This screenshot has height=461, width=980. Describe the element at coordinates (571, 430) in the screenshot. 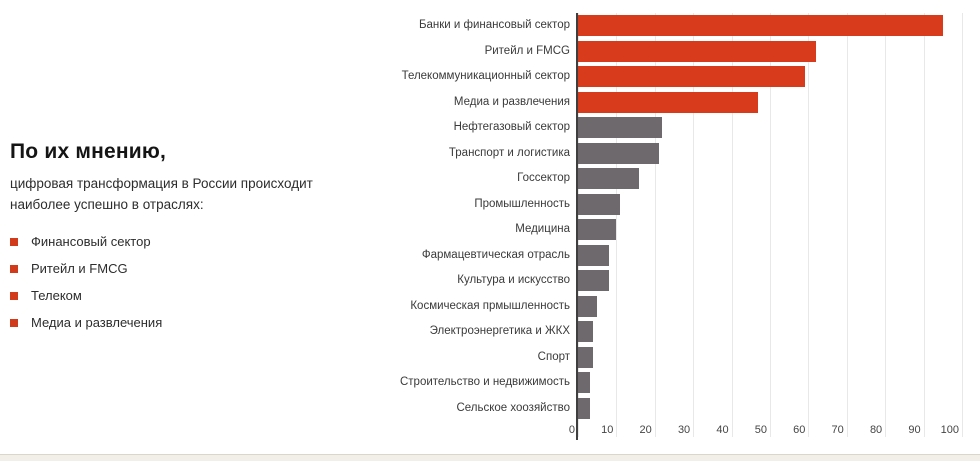

I see `tick-label: 0` at that location.